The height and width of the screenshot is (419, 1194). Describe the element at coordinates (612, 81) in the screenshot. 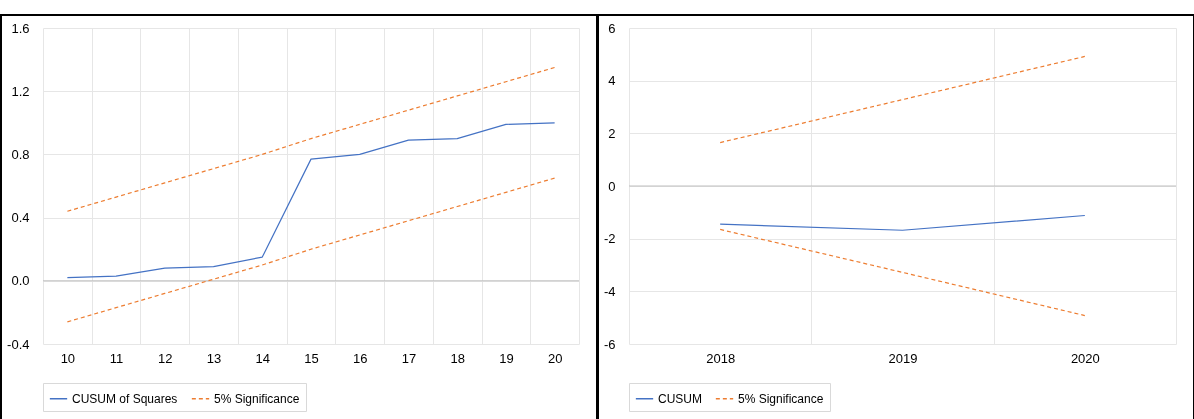

I see `y-tick-label: 4` at that location.